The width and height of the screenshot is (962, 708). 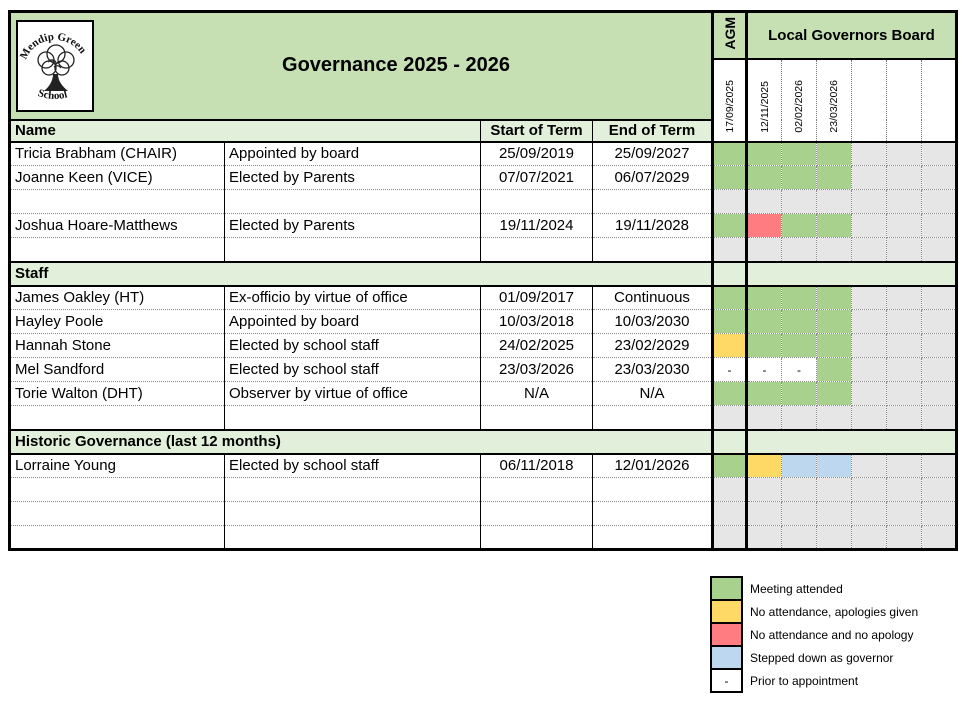 What do you see at coordinates (352, 345) in the screenshot?
I see `appointment-cell: Elected by school staff` at bounding box center [352, 345].